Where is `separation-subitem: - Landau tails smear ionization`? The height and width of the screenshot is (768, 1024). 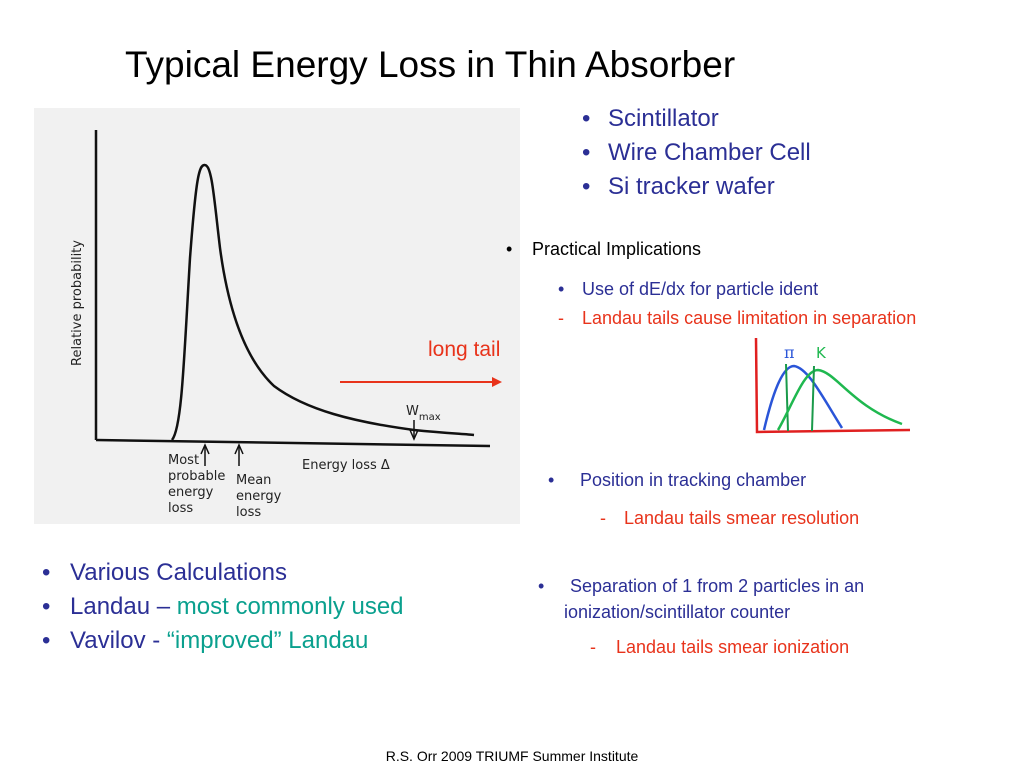 separation-subitem: - Landau tails smear ionization is located at coordinates (720, 647).